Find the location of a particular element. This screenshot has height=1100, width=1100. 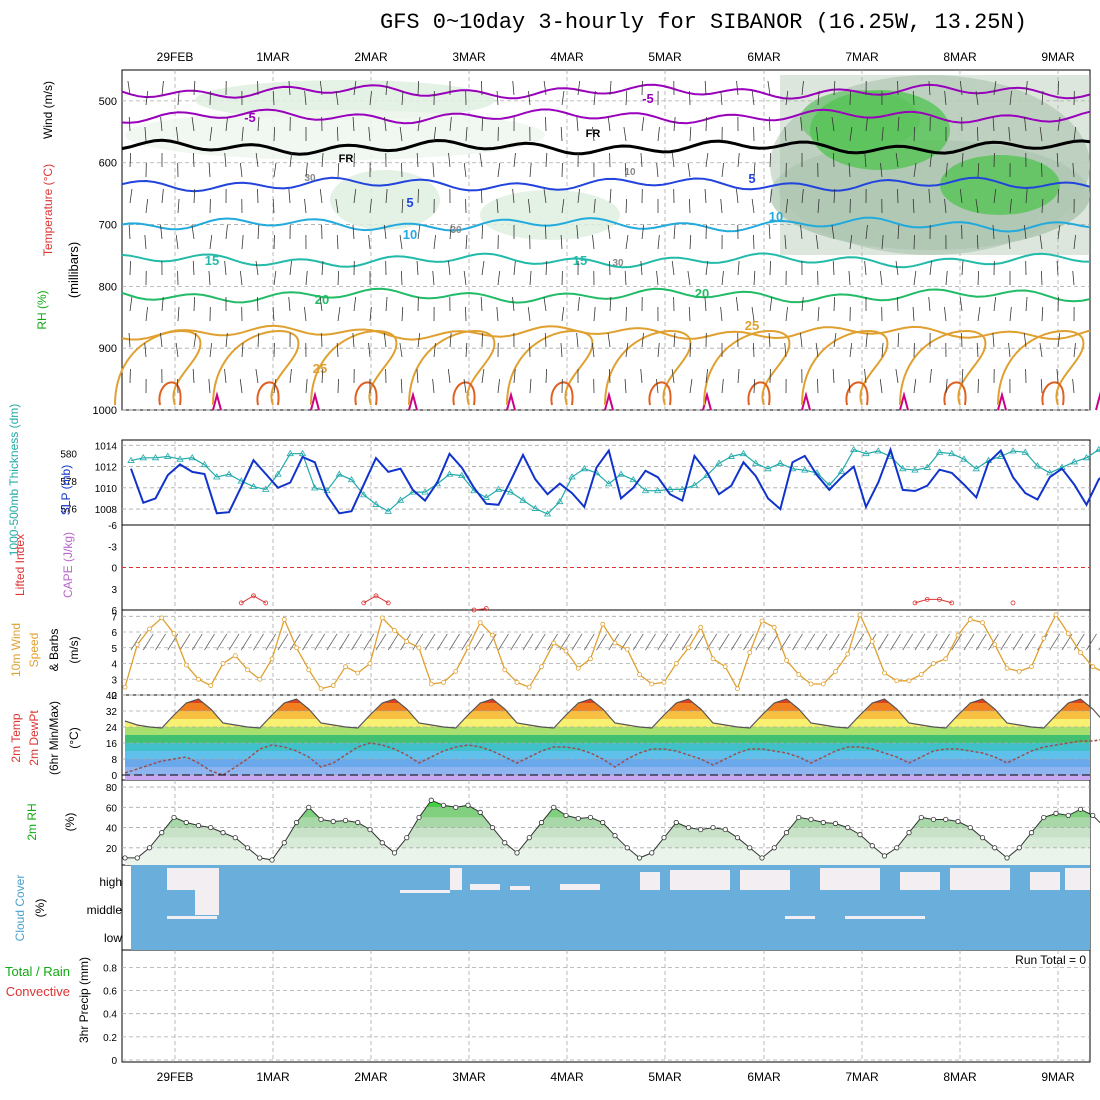

cape-li-panel: -6 -3 0 3 6 is located at coordinates (599, 569).